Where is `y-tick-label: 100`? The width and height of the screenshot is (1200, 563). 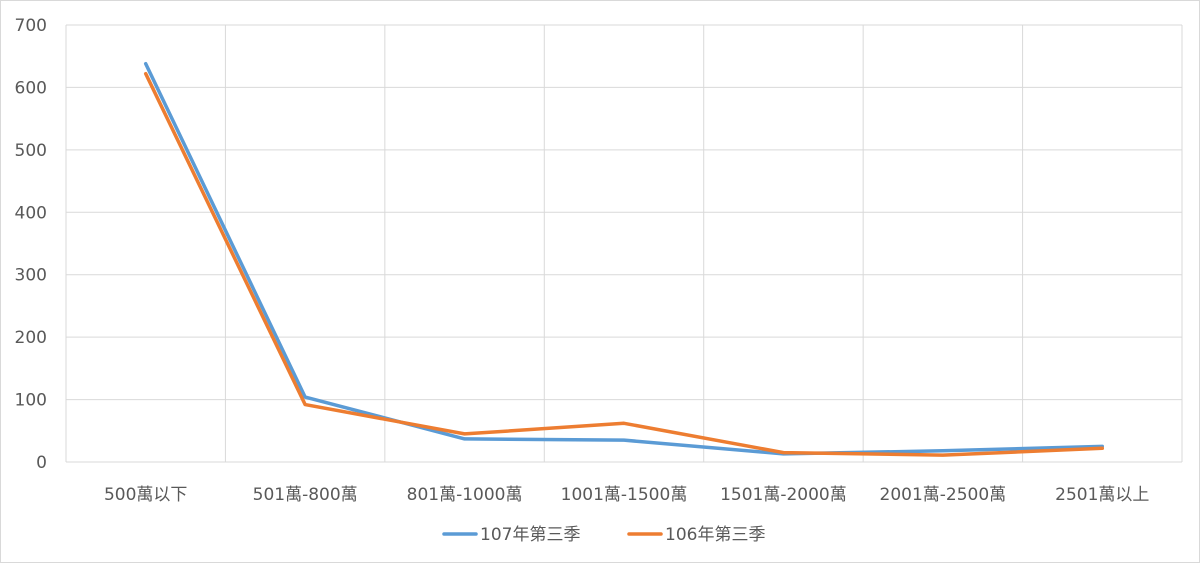 y-tick-label: 100 is located at coordinates (31, 401).